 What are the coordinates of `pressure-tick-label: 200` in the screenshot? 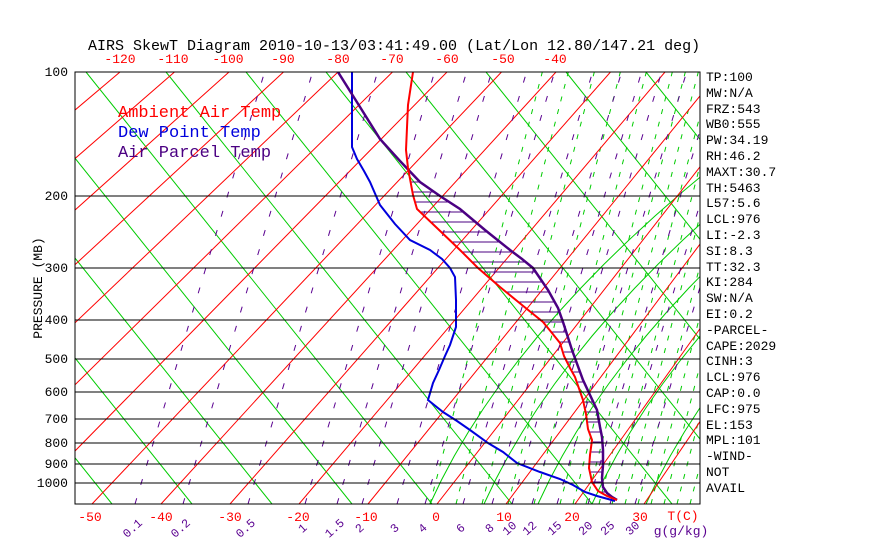 It's located at (56, 196).